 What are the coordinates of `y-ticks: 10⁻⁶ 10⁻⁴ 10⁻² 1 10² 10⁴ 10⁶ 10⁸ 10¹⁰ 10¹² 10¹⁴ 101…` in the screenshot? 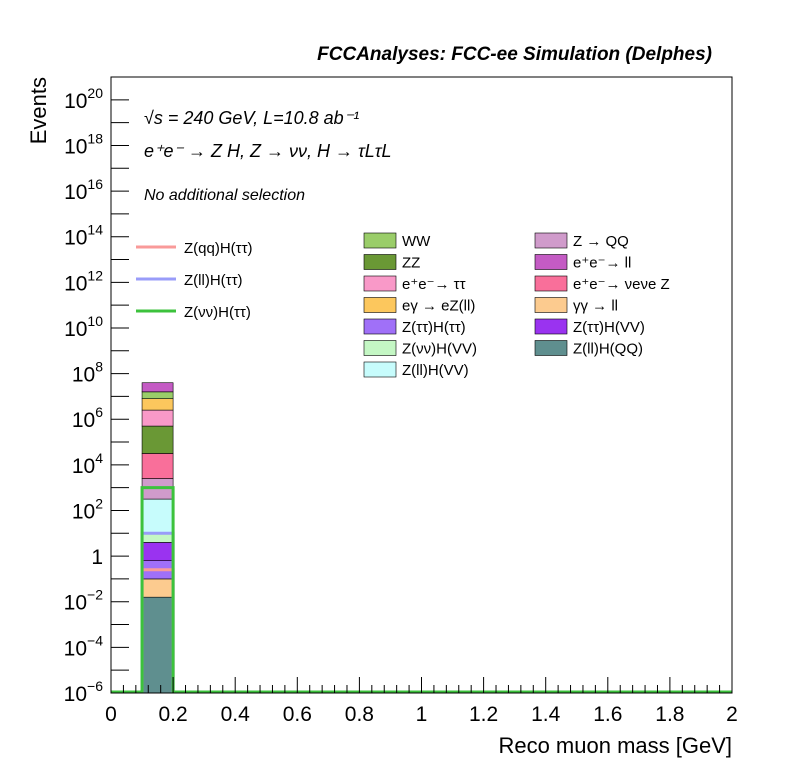 It's located at (96, 391).